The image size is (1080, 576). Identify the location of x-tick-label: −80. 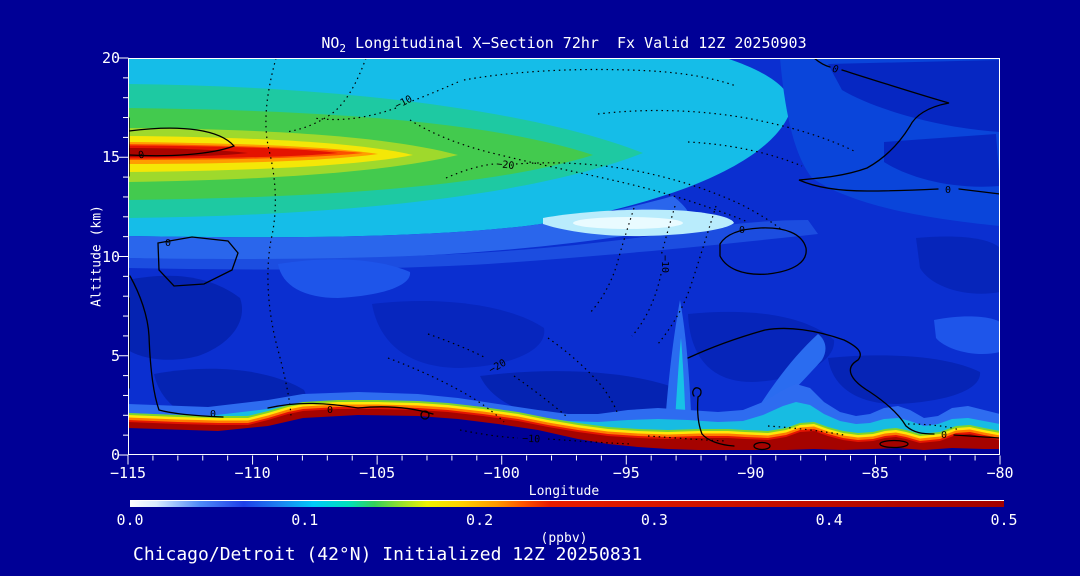
(1000, 473).